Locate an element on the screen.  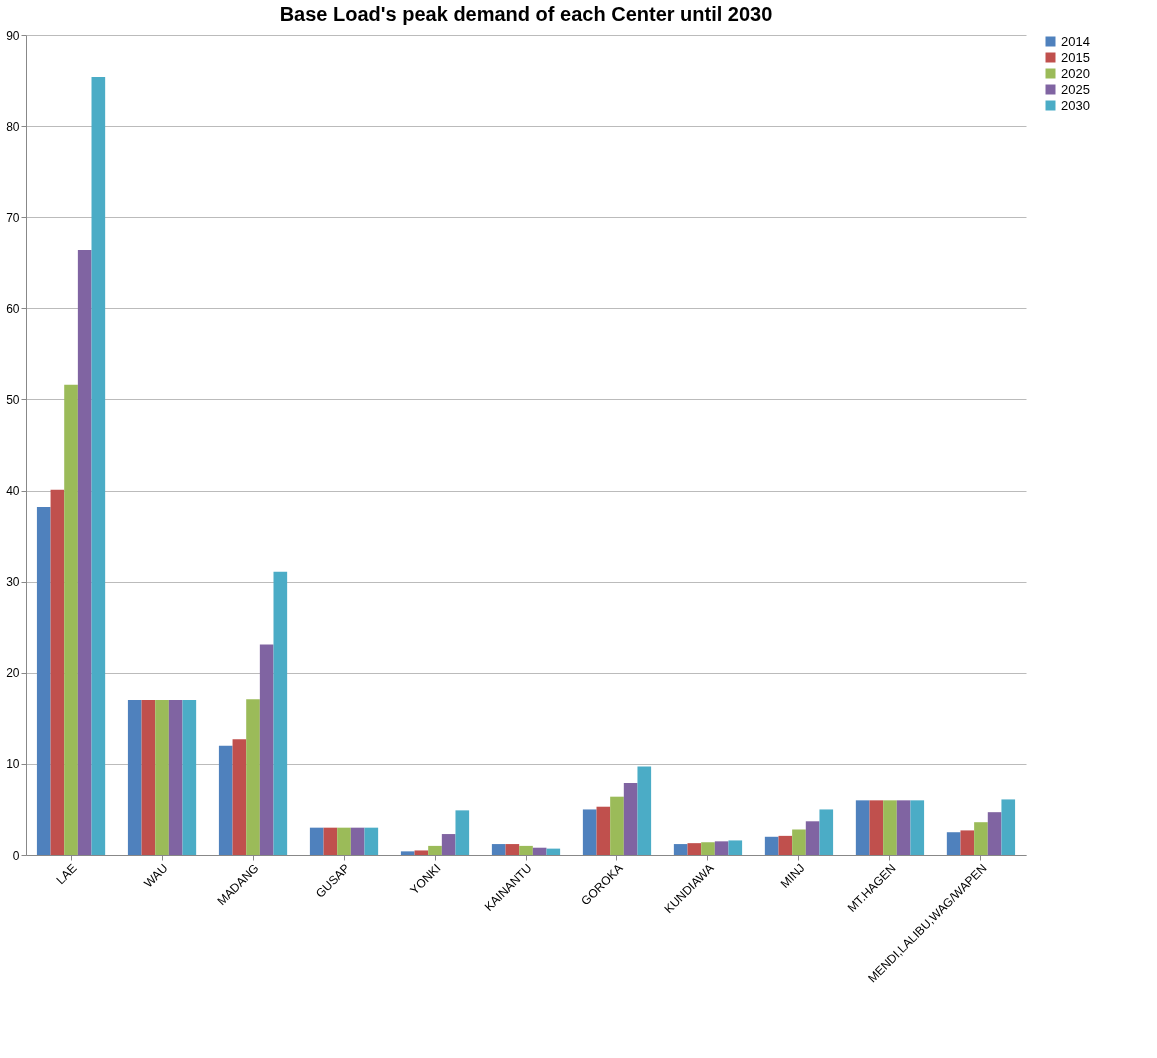
legend-label: 2025 is located at coordinates (1075, 89).